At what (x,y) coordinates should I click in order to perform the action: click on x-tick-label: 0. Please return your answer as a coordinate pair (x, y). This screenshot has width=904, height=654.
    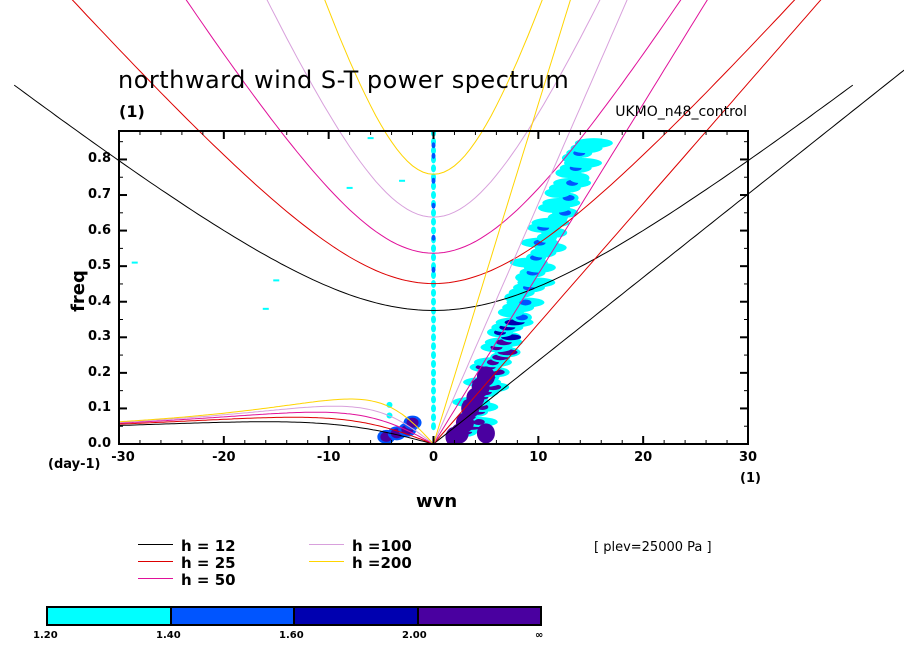
    Looking at the image, I should click on (433, 457).